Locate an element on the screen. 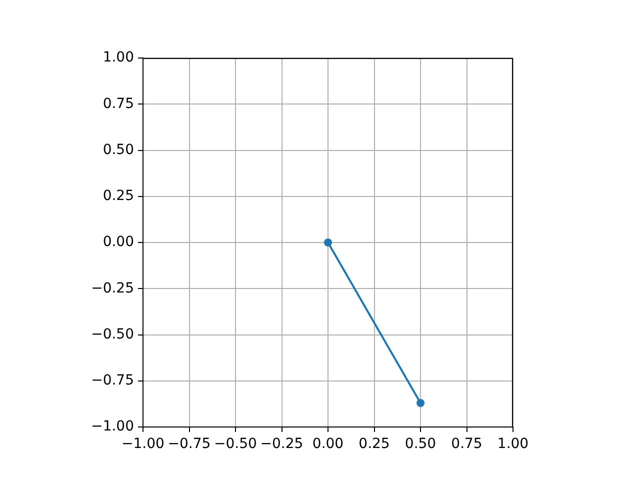 The height and width of the screenshot is (480, 640). x-tick-label: −0.50 is located at coordinates (235, 444).